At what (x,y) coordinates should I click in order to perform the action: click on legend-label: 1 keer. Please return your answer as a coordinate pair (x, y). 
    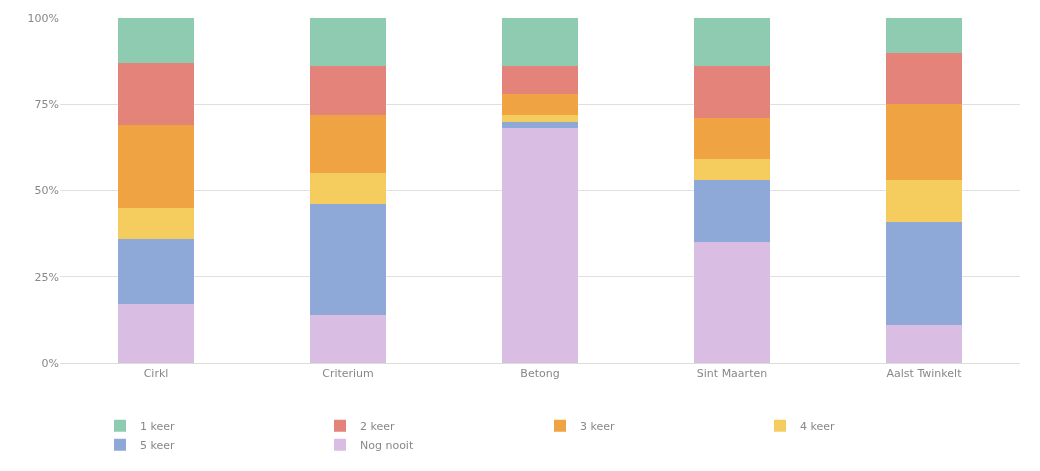
    Looking at the image, I should click on (158, 427).